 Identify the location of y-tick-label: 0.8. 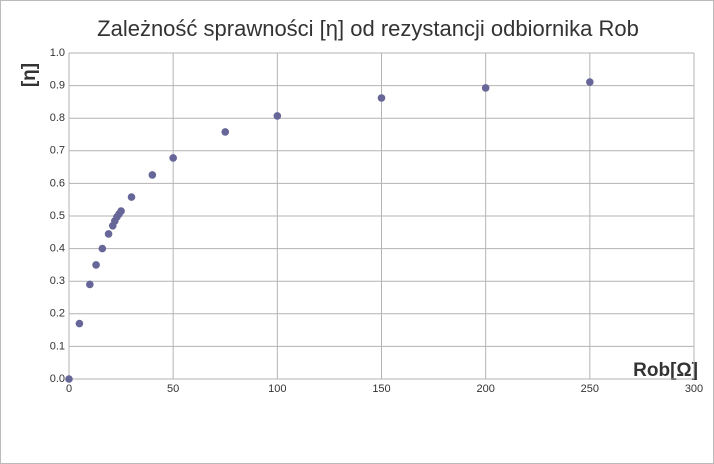
(57, 118).